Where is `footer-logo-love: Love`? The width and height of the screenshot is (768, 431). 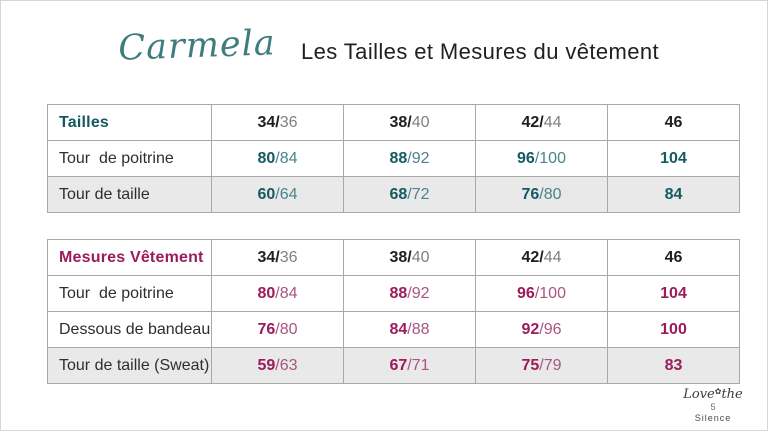 footer-logo-love: Love is located at coordinates (699, 395).